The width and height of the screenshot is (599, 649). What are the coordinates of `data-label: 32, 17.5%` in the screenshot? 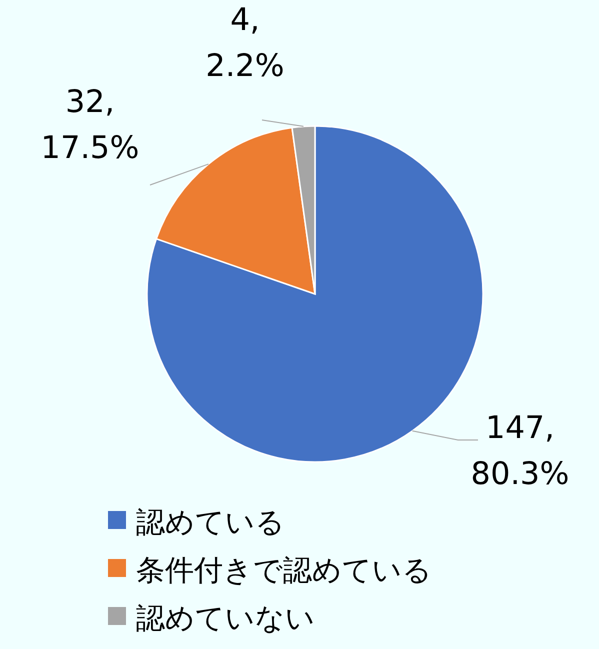 It's located at (90, 125).